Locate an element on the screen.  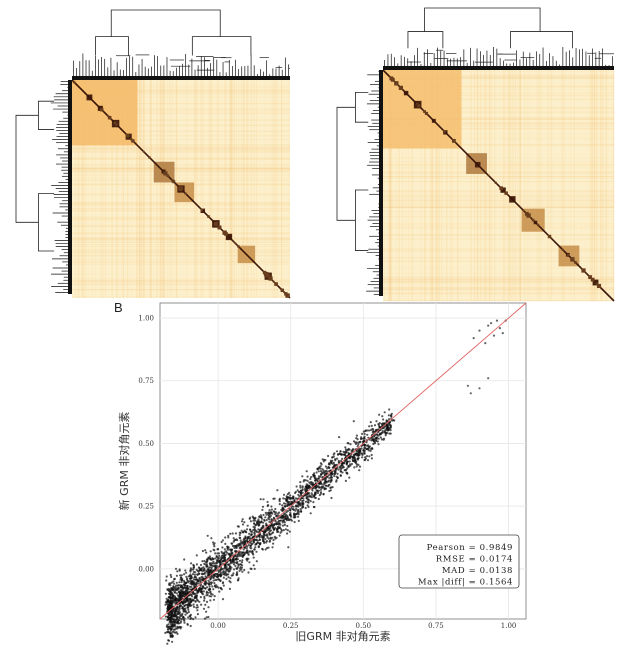
heatmap-matrix-left is located at coordinates (181, 189).